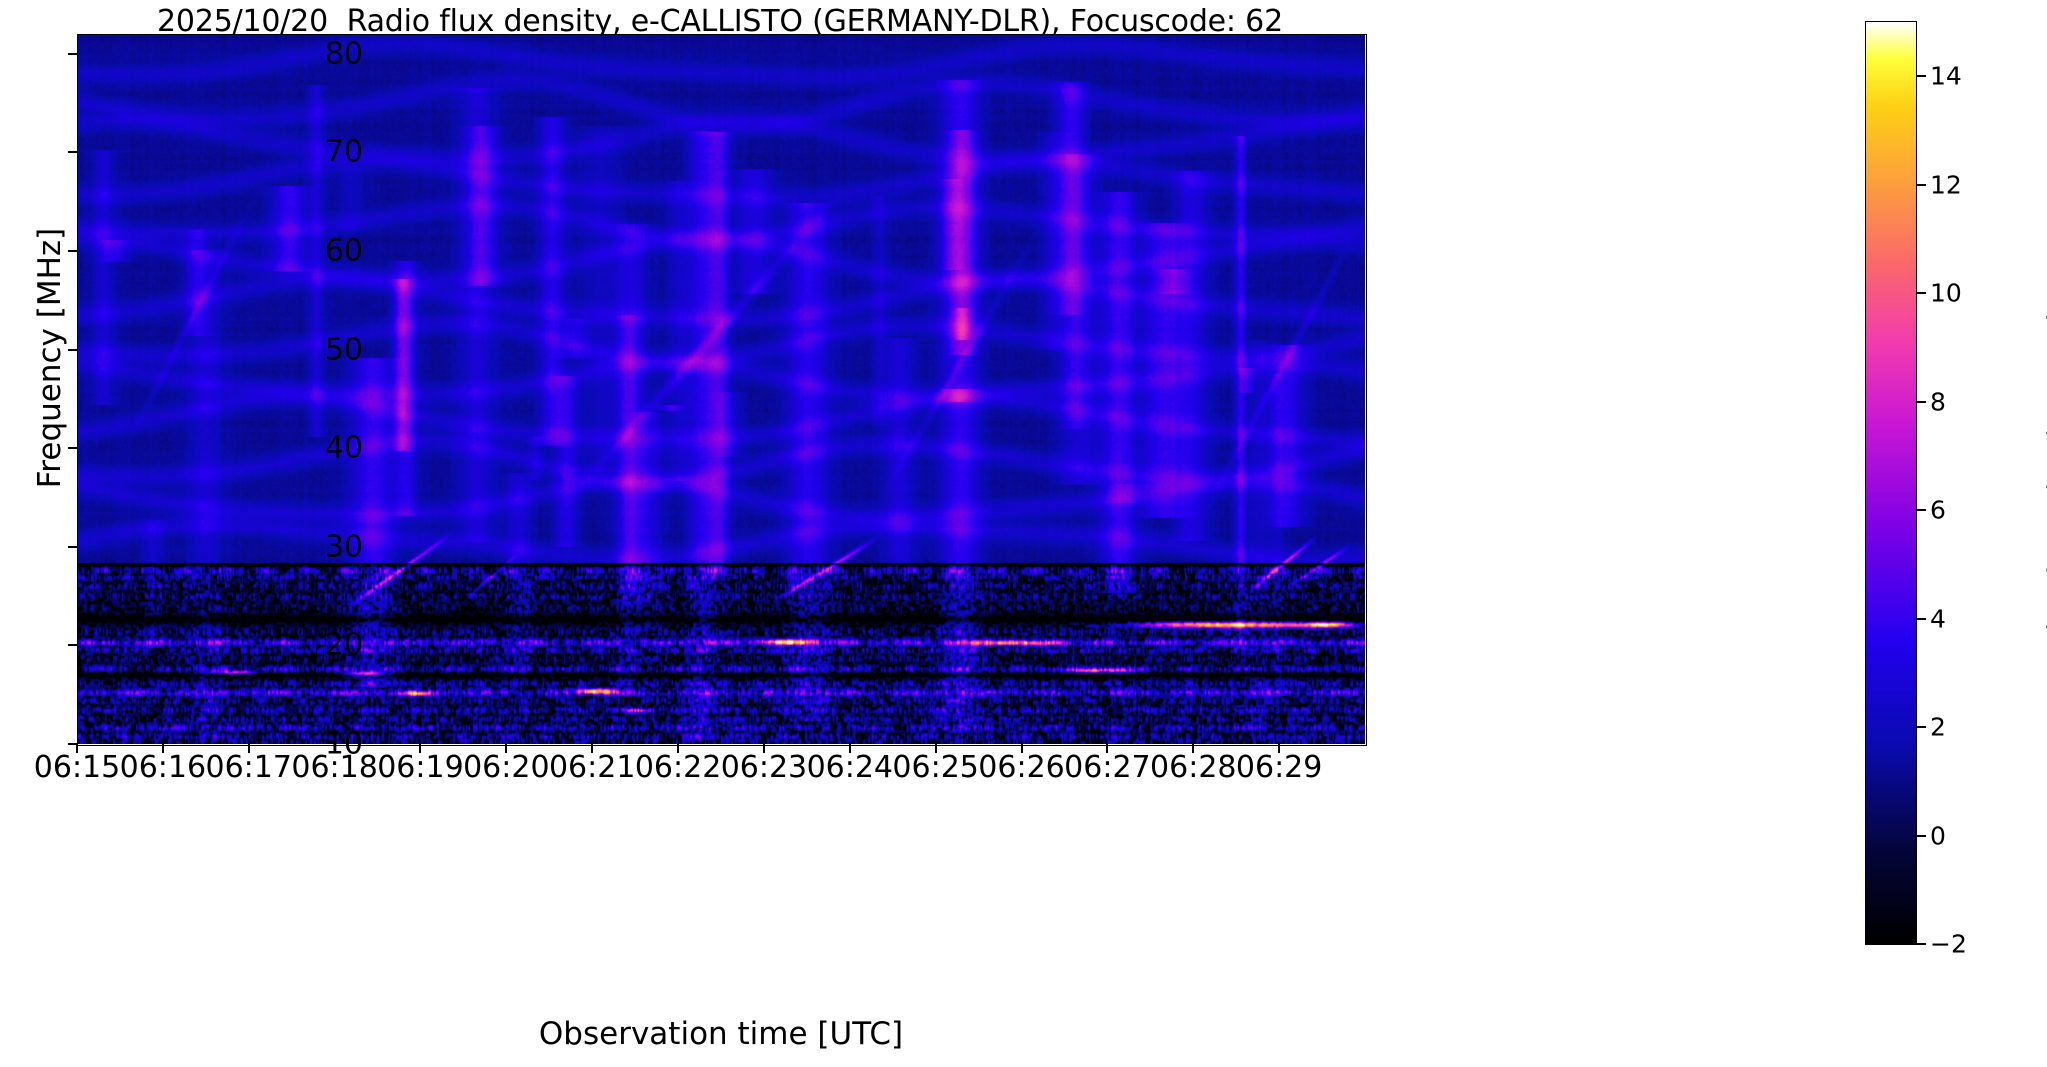 This screenshot has width=2047, height=1067. What do you see at coordinates (1938, 402) in the screenshot?
I see `colorbar-tick-label: 8` at bounding box center [1938, 402].